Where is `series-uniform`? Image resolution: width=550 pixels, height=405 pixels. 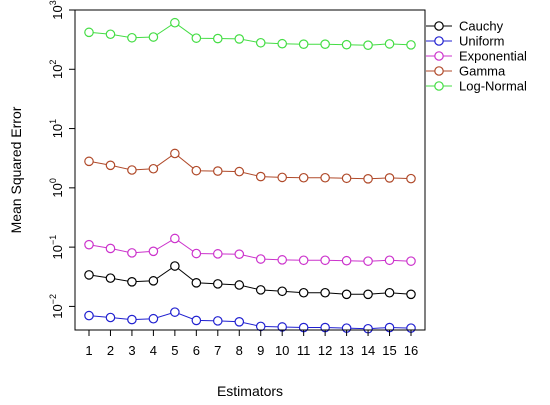
series-uniform is located at coordinates (250, 320).